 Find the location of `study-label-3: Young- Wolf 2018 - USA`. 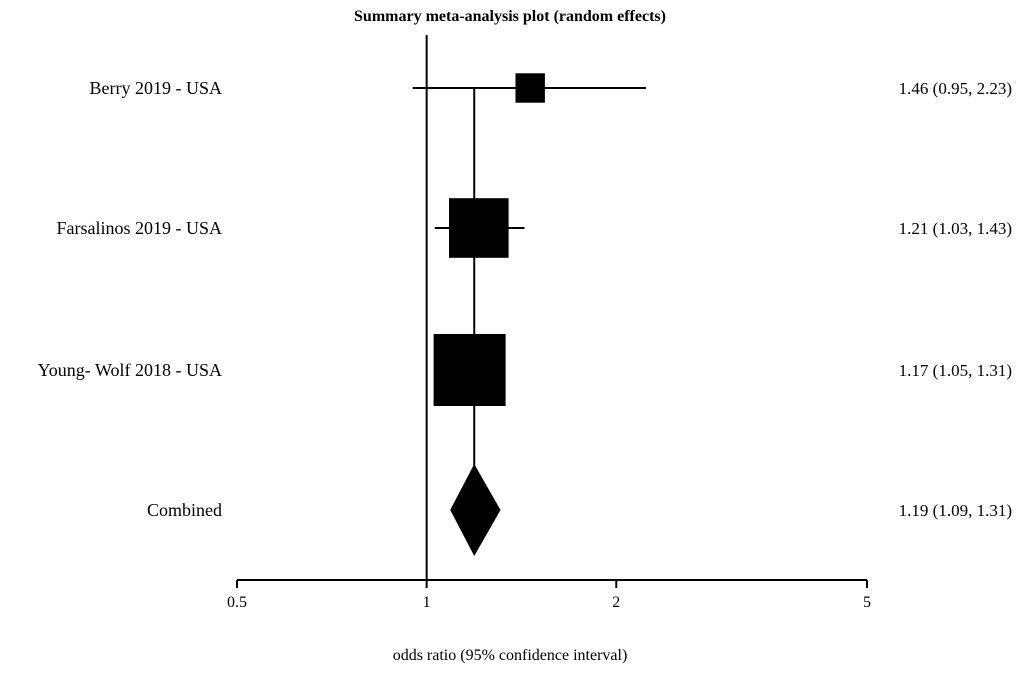

study-label-3: Young- Wolf 2018 - USA is located at coordinates (130, 370).